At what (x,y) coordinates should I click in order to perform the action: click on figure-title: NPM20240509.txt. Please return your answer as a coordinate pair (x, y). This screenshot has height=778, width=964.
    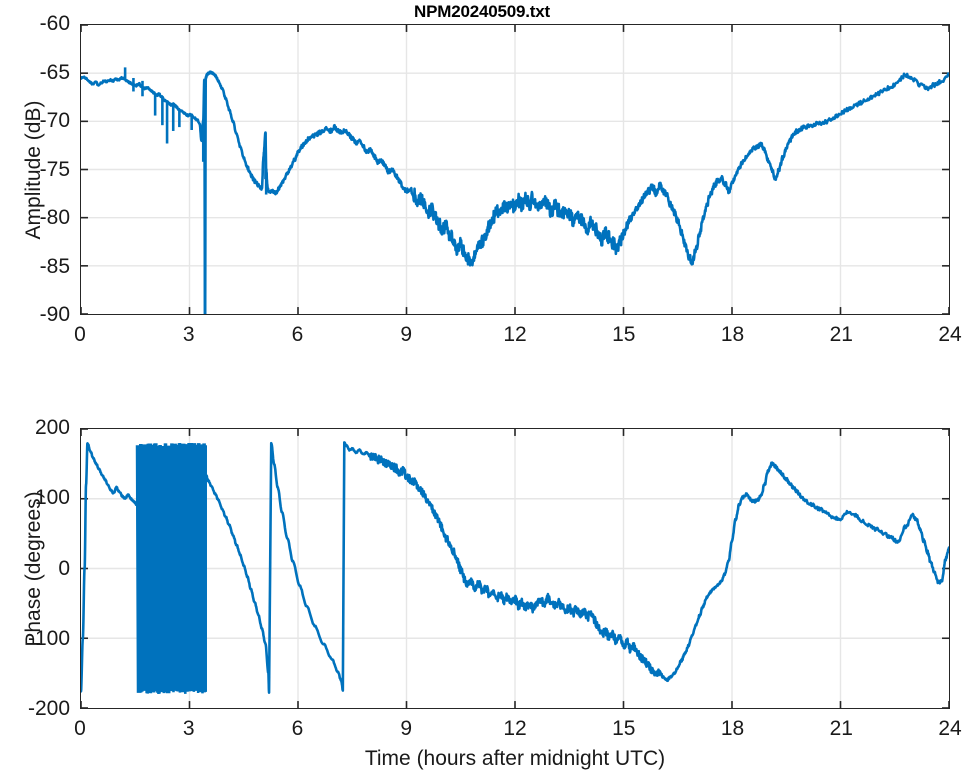
    Looking at the image, I should click on (482, 11).